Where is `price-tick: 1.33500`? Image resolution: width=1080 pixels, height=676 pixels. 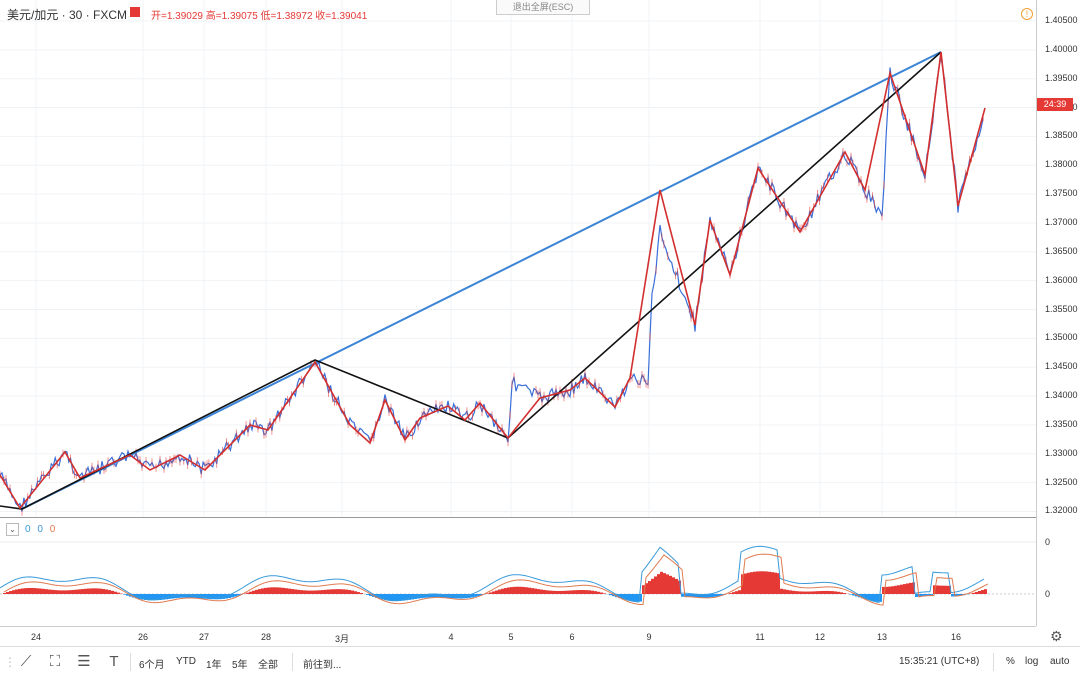
price-tick: 1.33500 is located at coordinates (1061, 424).